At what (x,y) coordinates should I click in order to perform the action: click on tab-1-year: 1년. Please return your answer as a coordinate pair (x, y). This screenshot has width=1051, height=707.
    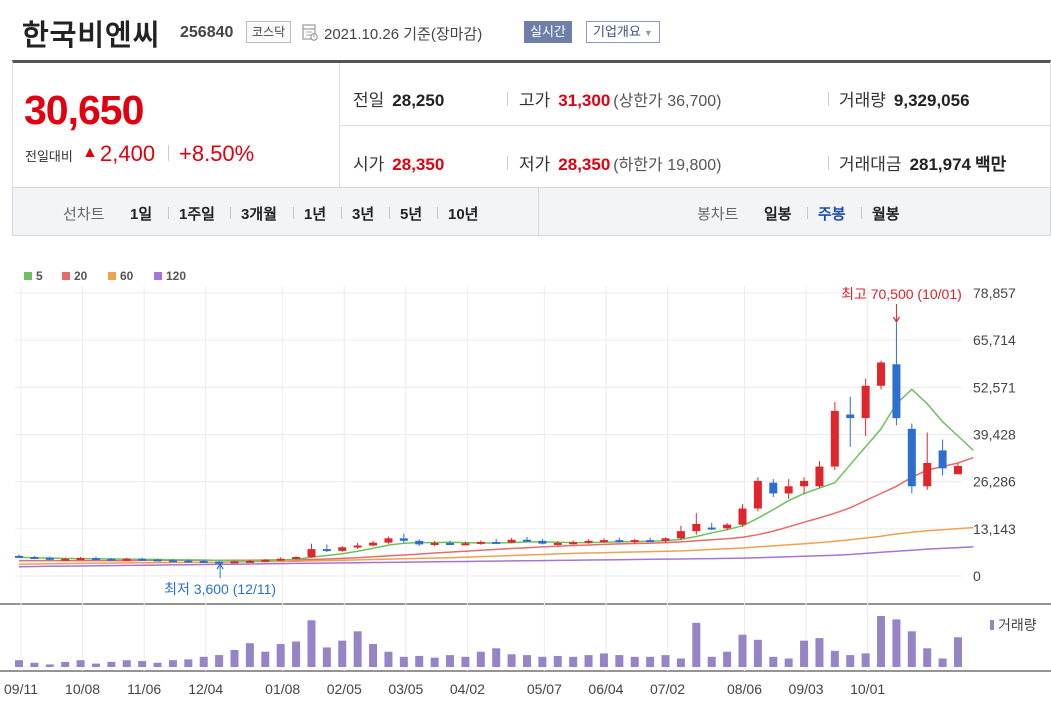
    Looking at the image, I should click on (315, 214).